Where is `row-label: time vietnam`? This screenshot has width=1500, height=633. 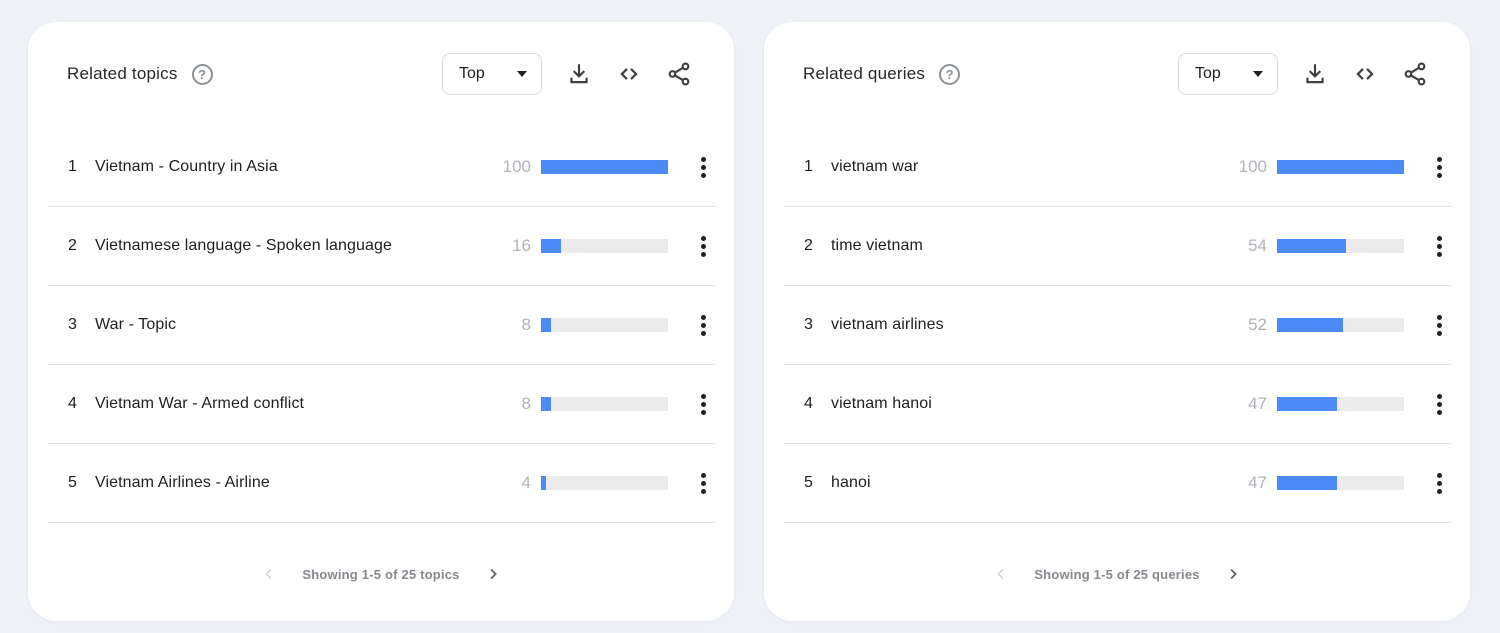 row-label: time vietnam is located at coordinates (877, 245).